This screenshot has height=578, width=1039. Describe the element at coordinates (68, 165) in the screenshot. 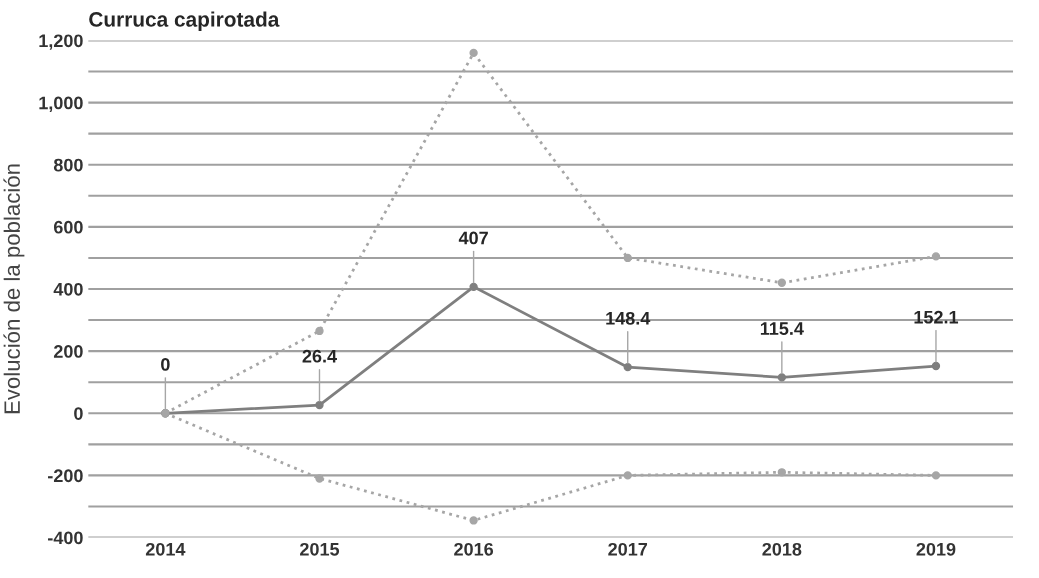

I see `y-tick-label: 800` at that location.